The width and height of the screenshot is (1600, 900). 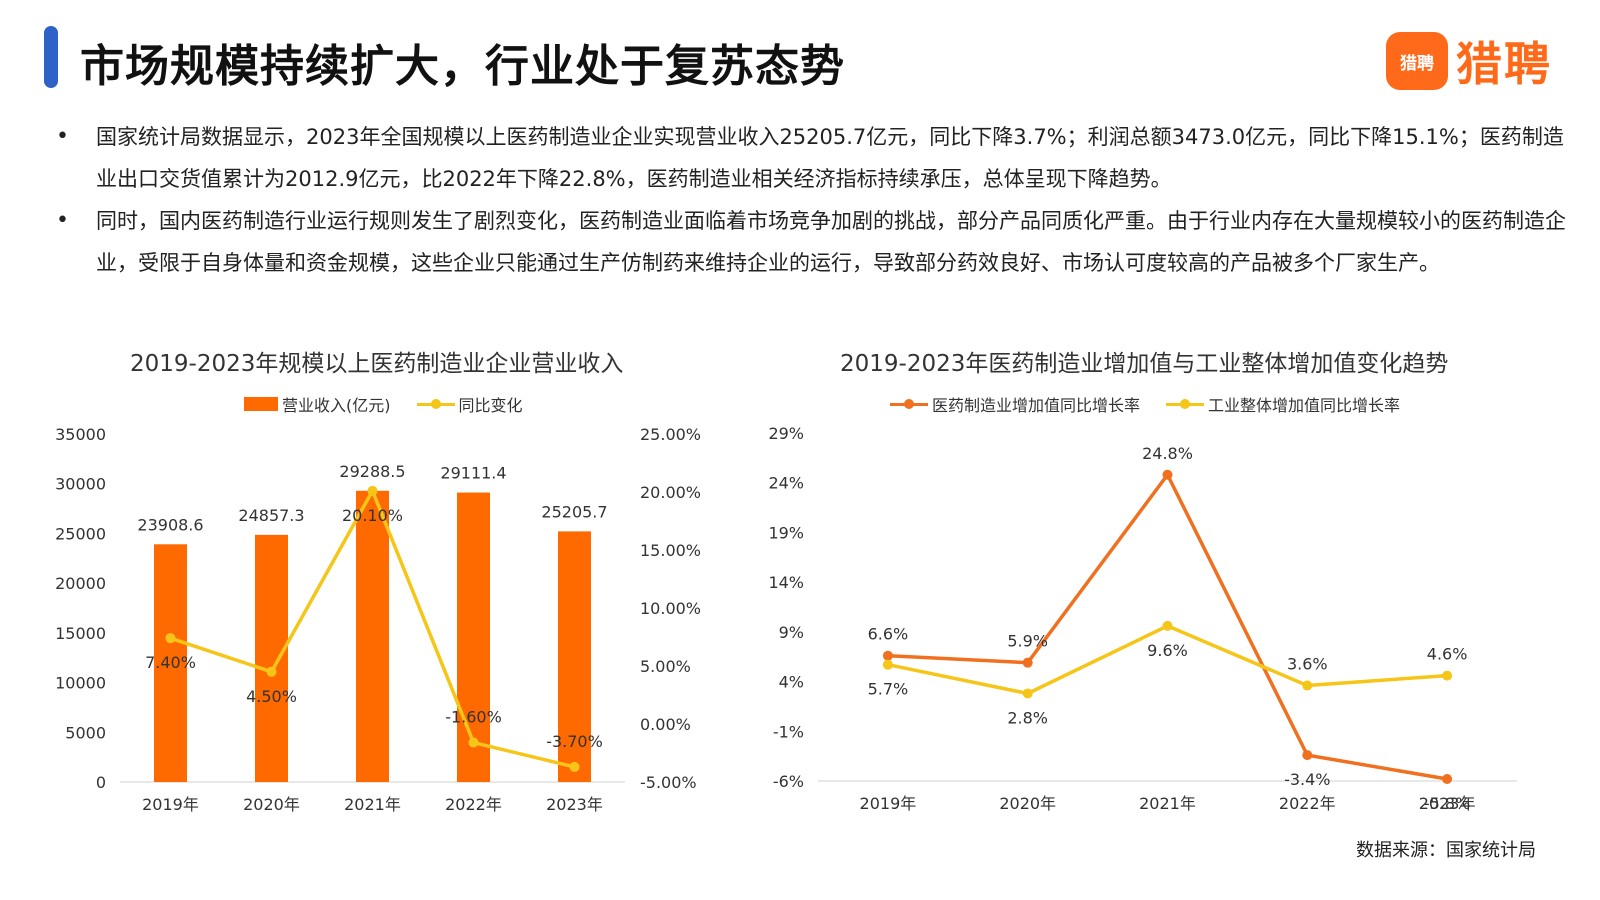 I want to click on chart1-legend-item-revenue: 营业收入(亿元), so click(x=317, y=404).